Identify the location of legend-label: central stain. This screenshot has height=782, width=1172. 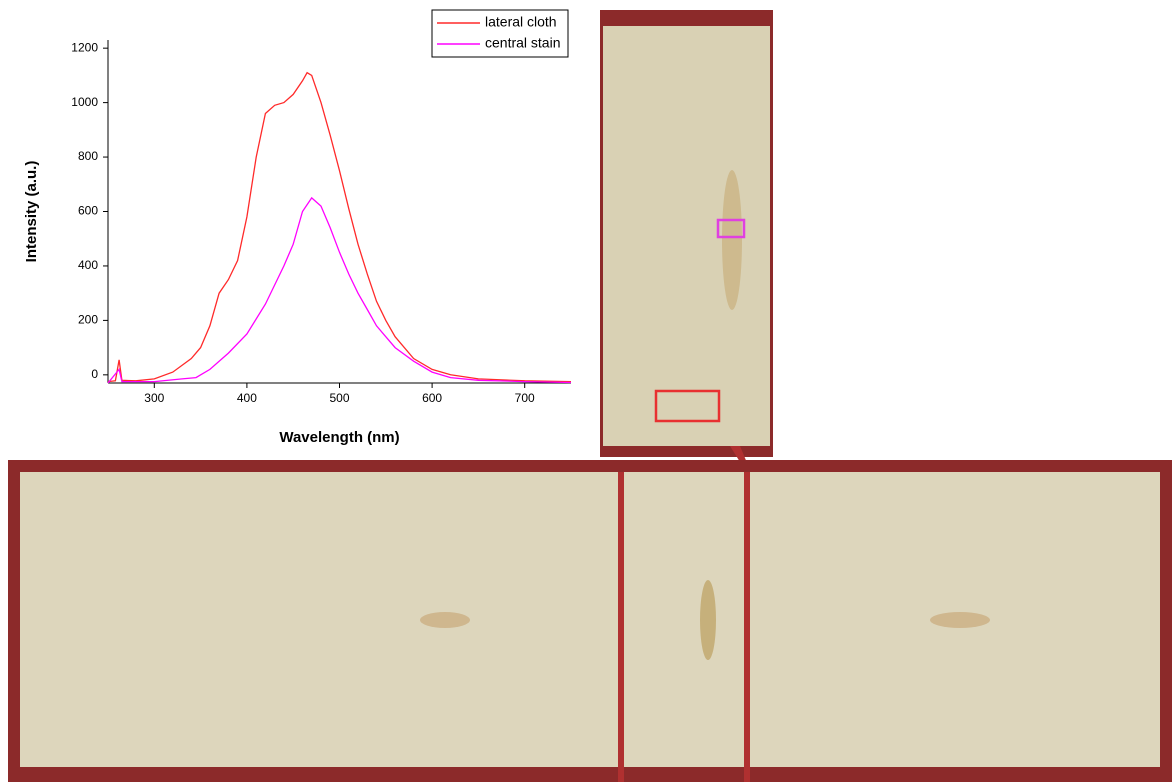
(522, 43).